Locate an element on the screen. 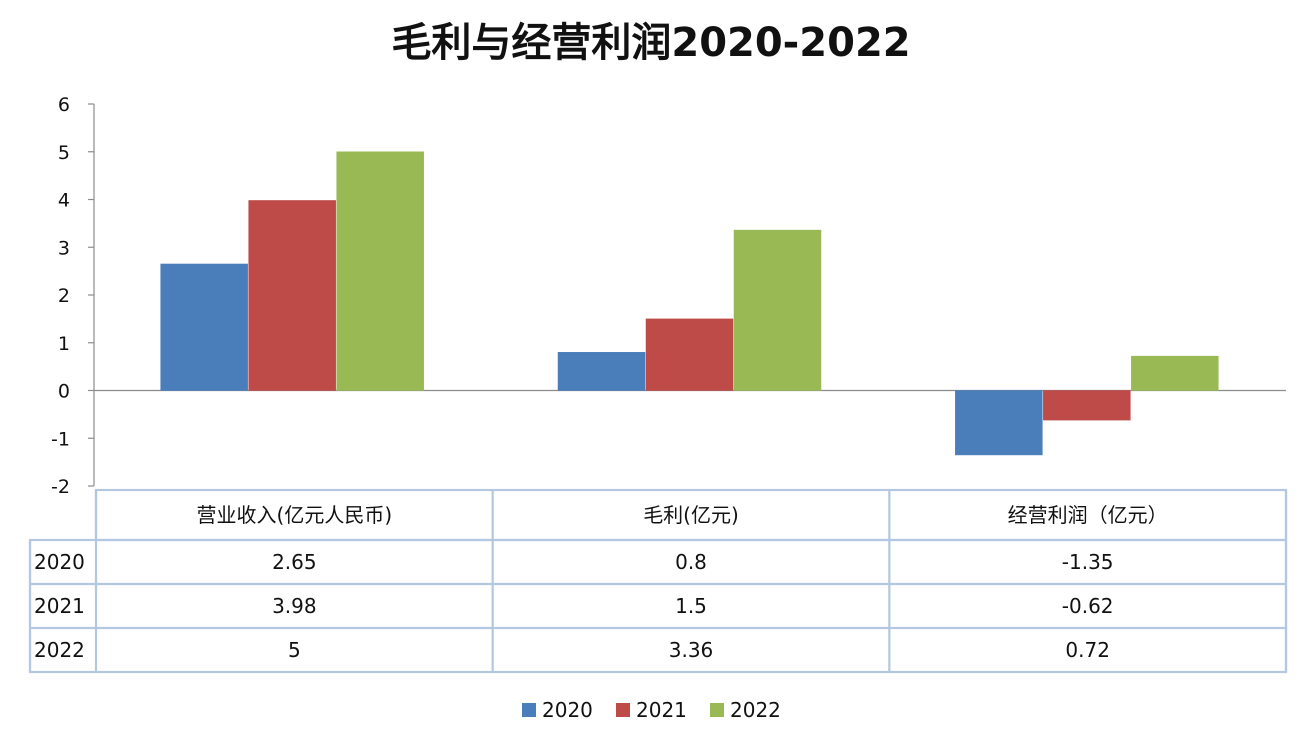 The width and height of the screenshot is (1302, 748). table-row-label: 2022 is located at coordinates (59, 650).